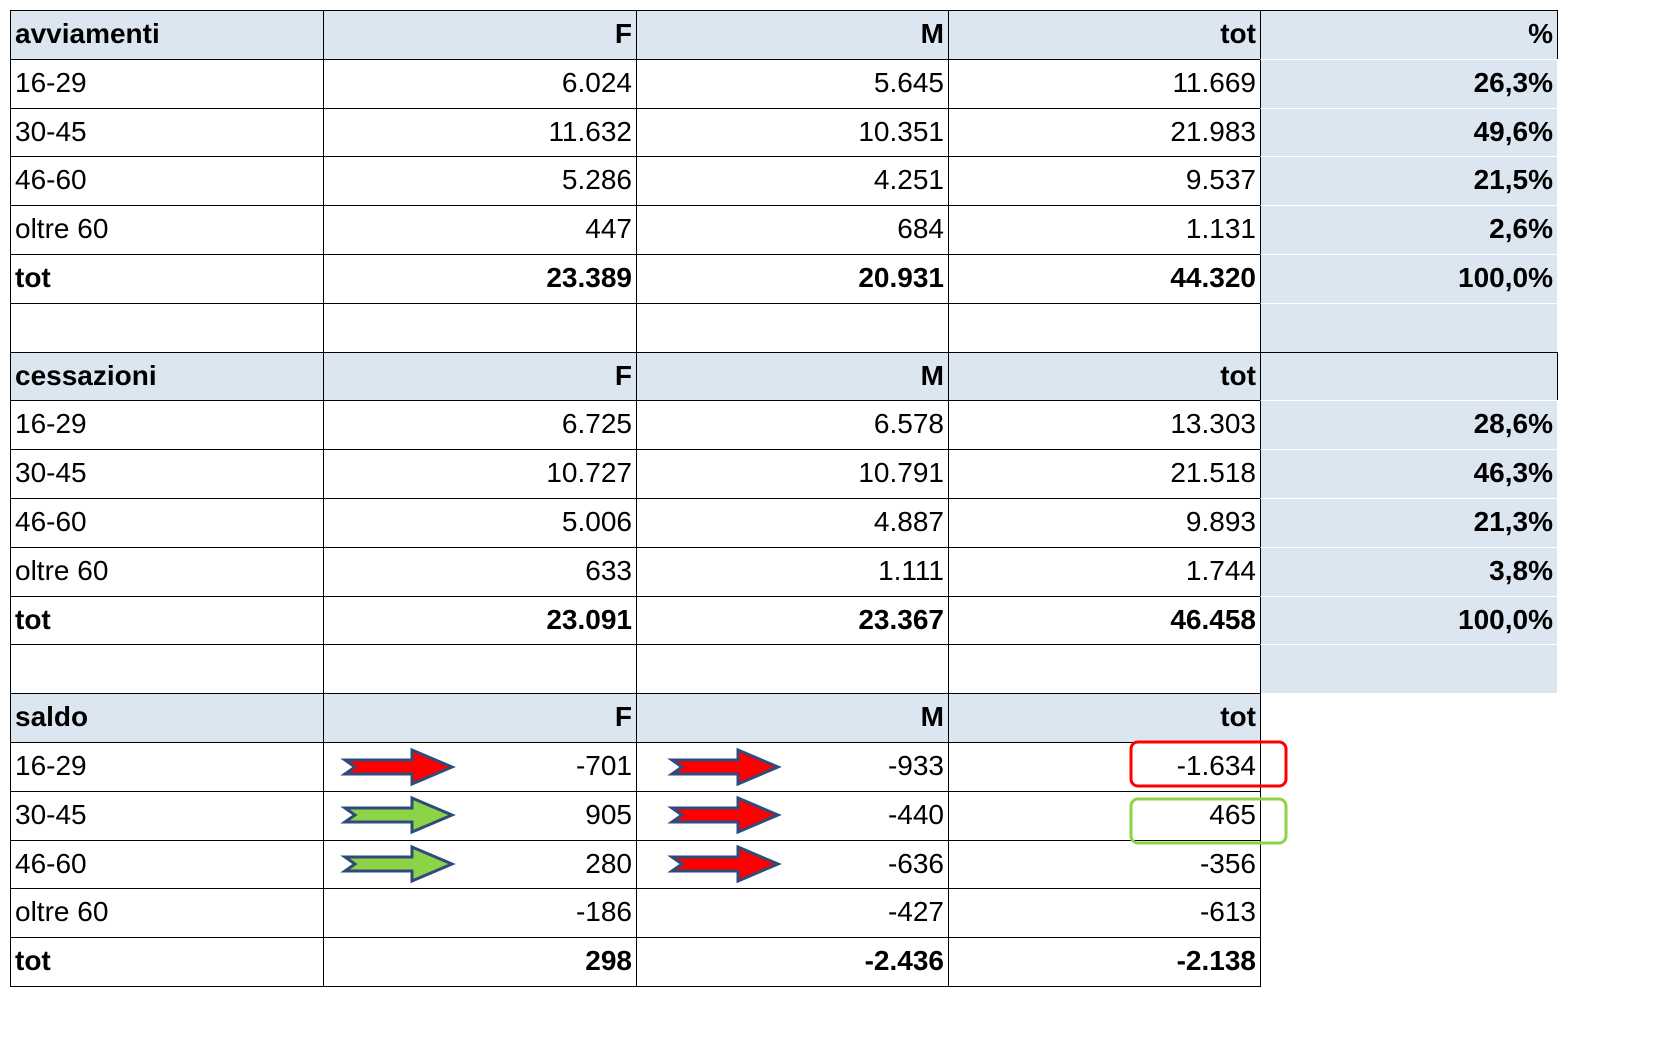 The width and height of the screenshot is (1673, 1046). I want to click on header-cell: avviamenti, so click(167, 35).